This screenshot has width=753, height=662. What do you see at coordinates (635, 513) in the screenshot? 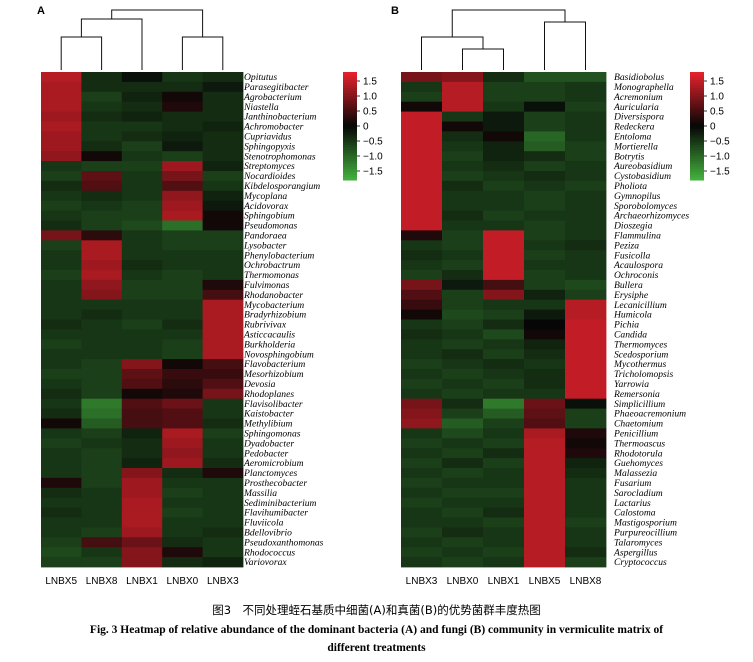
I see `row-label: Calostoma` at bounding box center [635, 513].